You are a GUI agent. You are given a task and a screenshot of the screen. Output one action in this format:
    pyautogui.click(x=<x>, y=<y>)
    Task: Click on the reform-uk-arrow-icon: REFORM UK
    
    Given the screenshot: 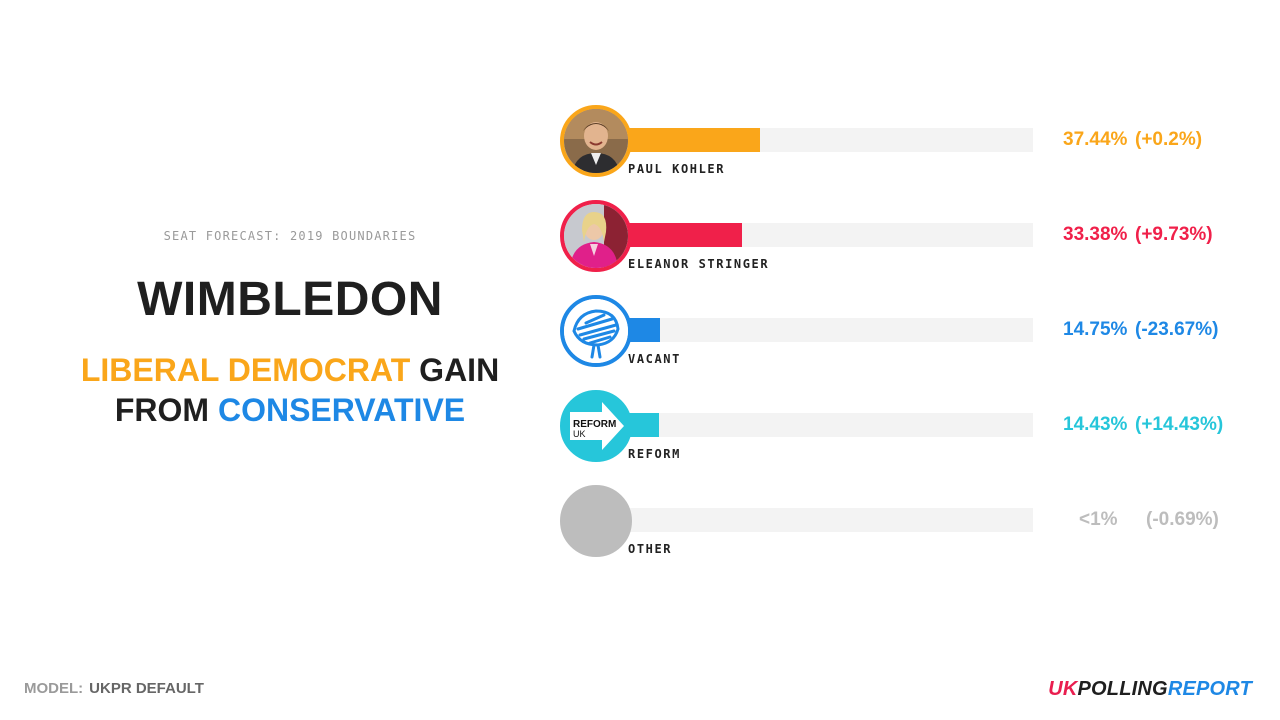 What is the action you would take?
    pyautogui.click(x=596, y=426)
    